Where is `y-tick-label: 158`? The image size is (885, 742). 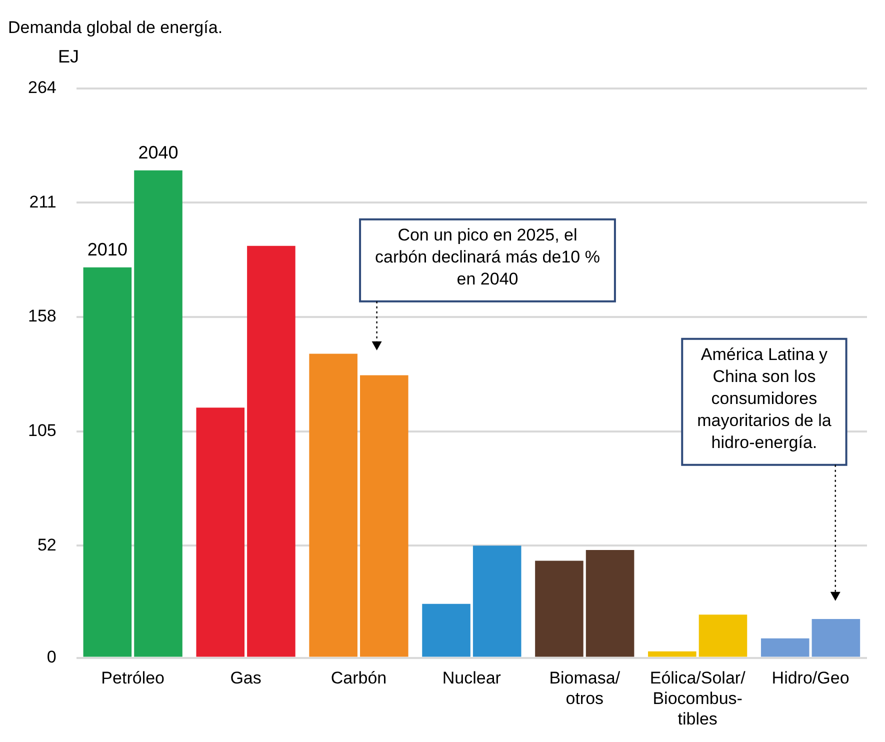 y-tick-label: 158 is located at coordinates (42, 316).